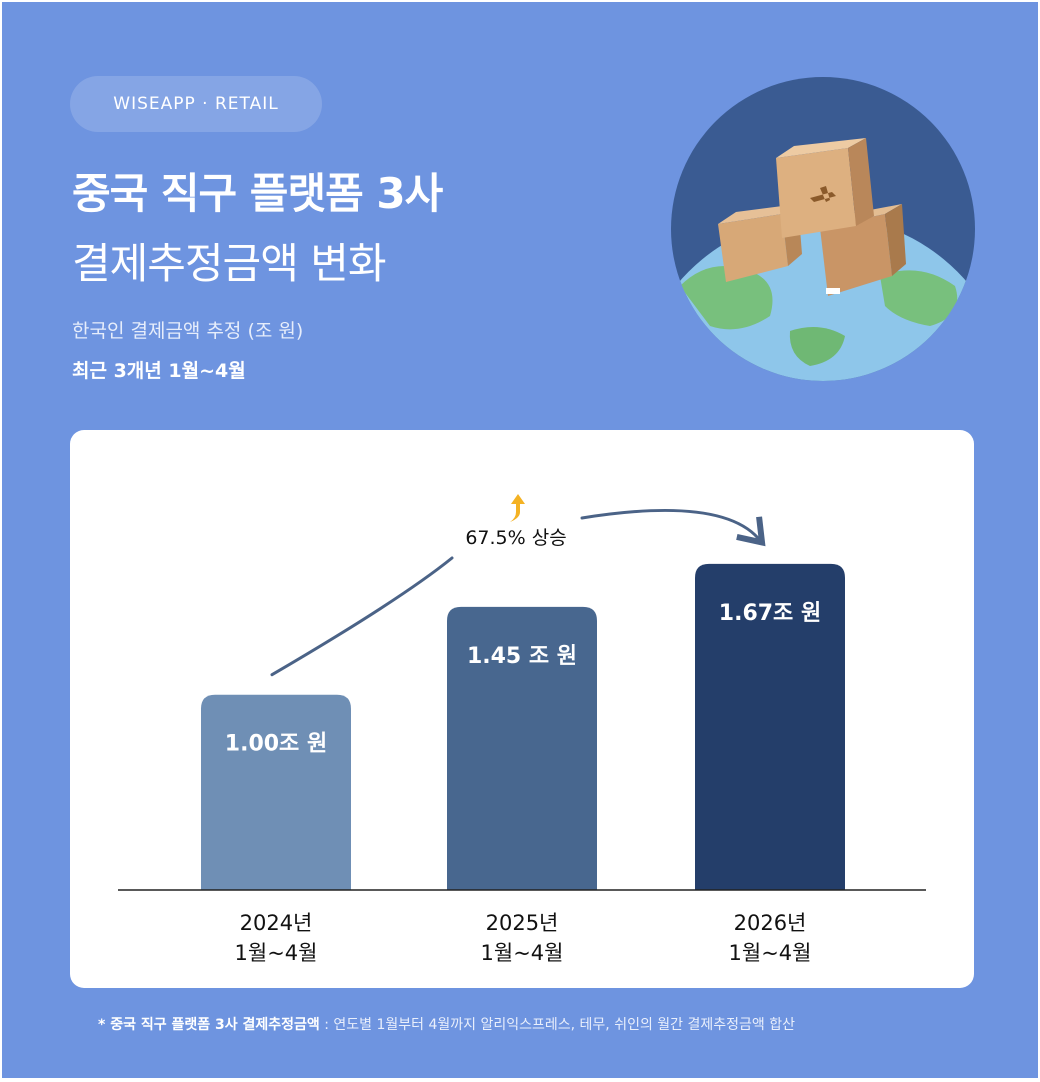  What do you see at coordinates (812, 217) in the screenshot?
I see `parcel-box-icon` at bounding box center [812, 217].